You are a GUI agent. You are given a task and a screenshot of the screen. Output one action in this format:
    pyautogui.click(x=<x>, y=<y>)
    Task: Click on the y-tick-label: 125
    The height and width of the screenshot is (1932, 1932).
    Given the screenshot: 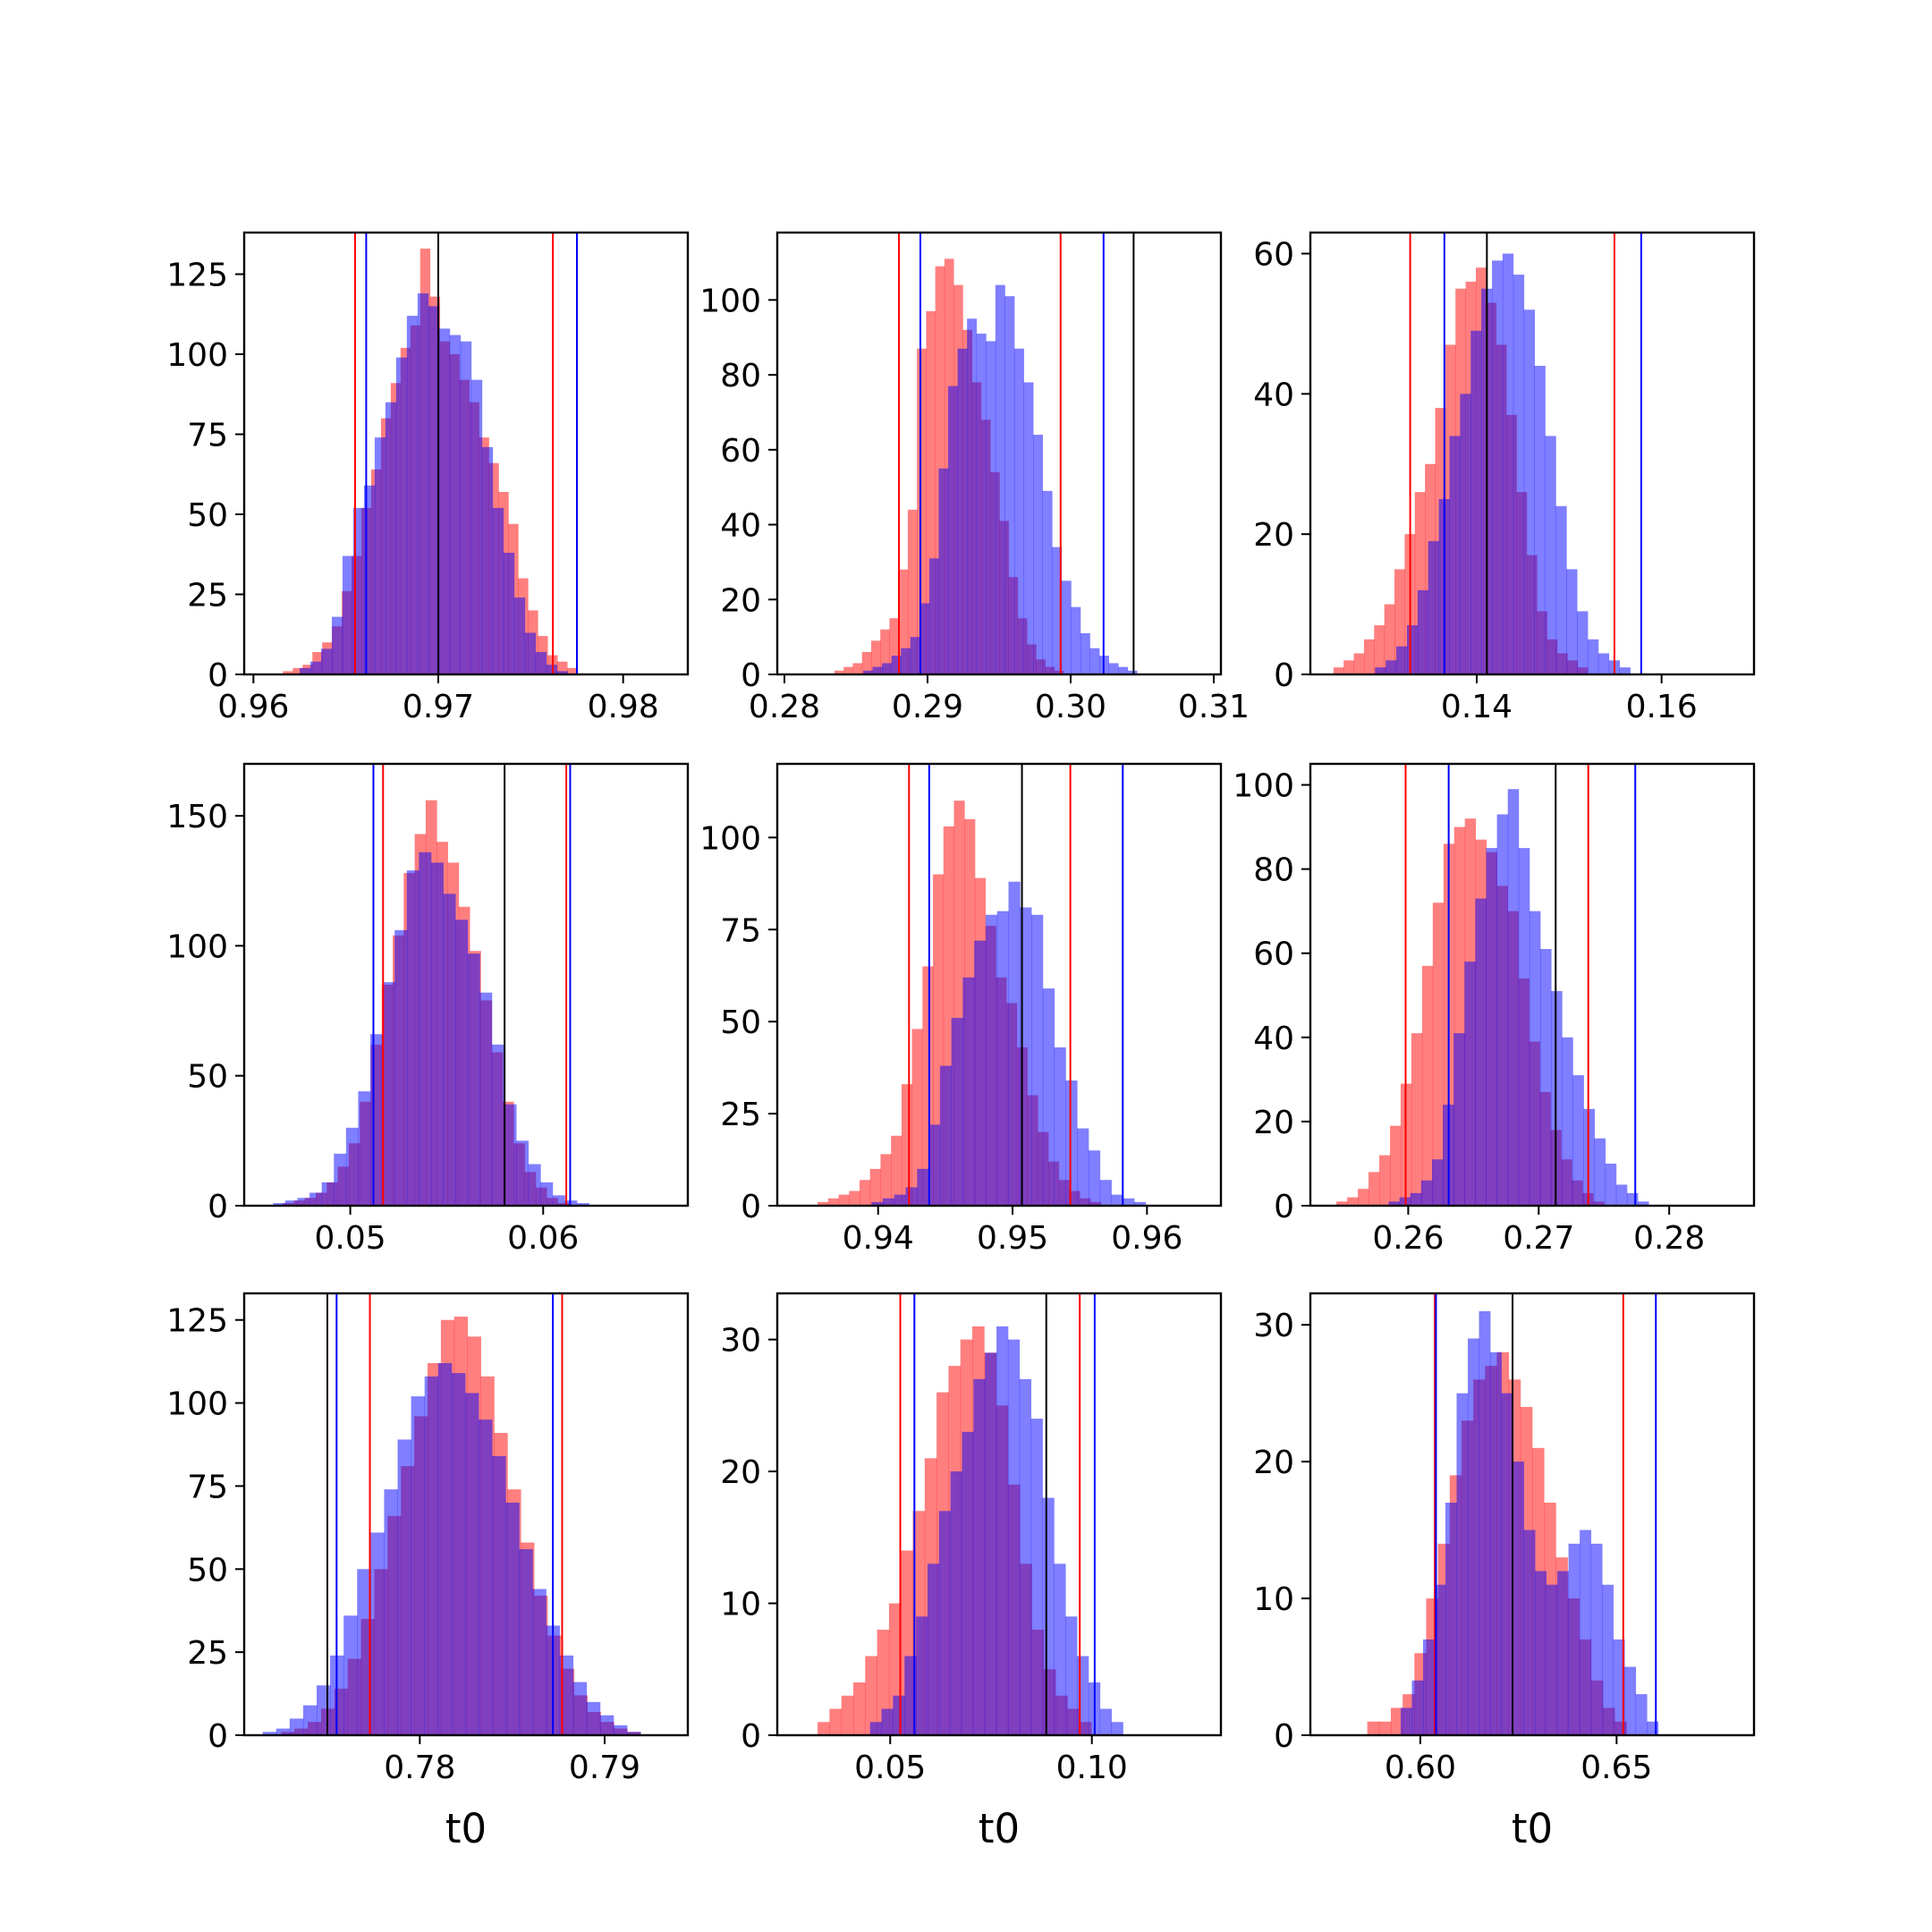 What is the action you would take?
    pyautogui.click(x=197, y=1321)
    